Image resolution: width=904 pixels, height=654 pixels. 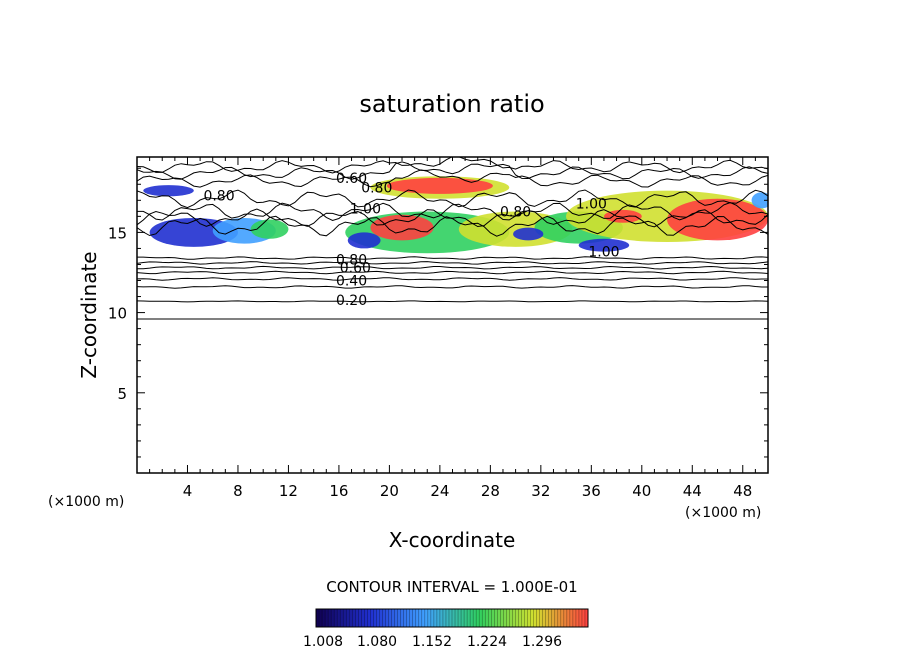 I want to click on x-tick-label: 24, so click(x=439, y=491).